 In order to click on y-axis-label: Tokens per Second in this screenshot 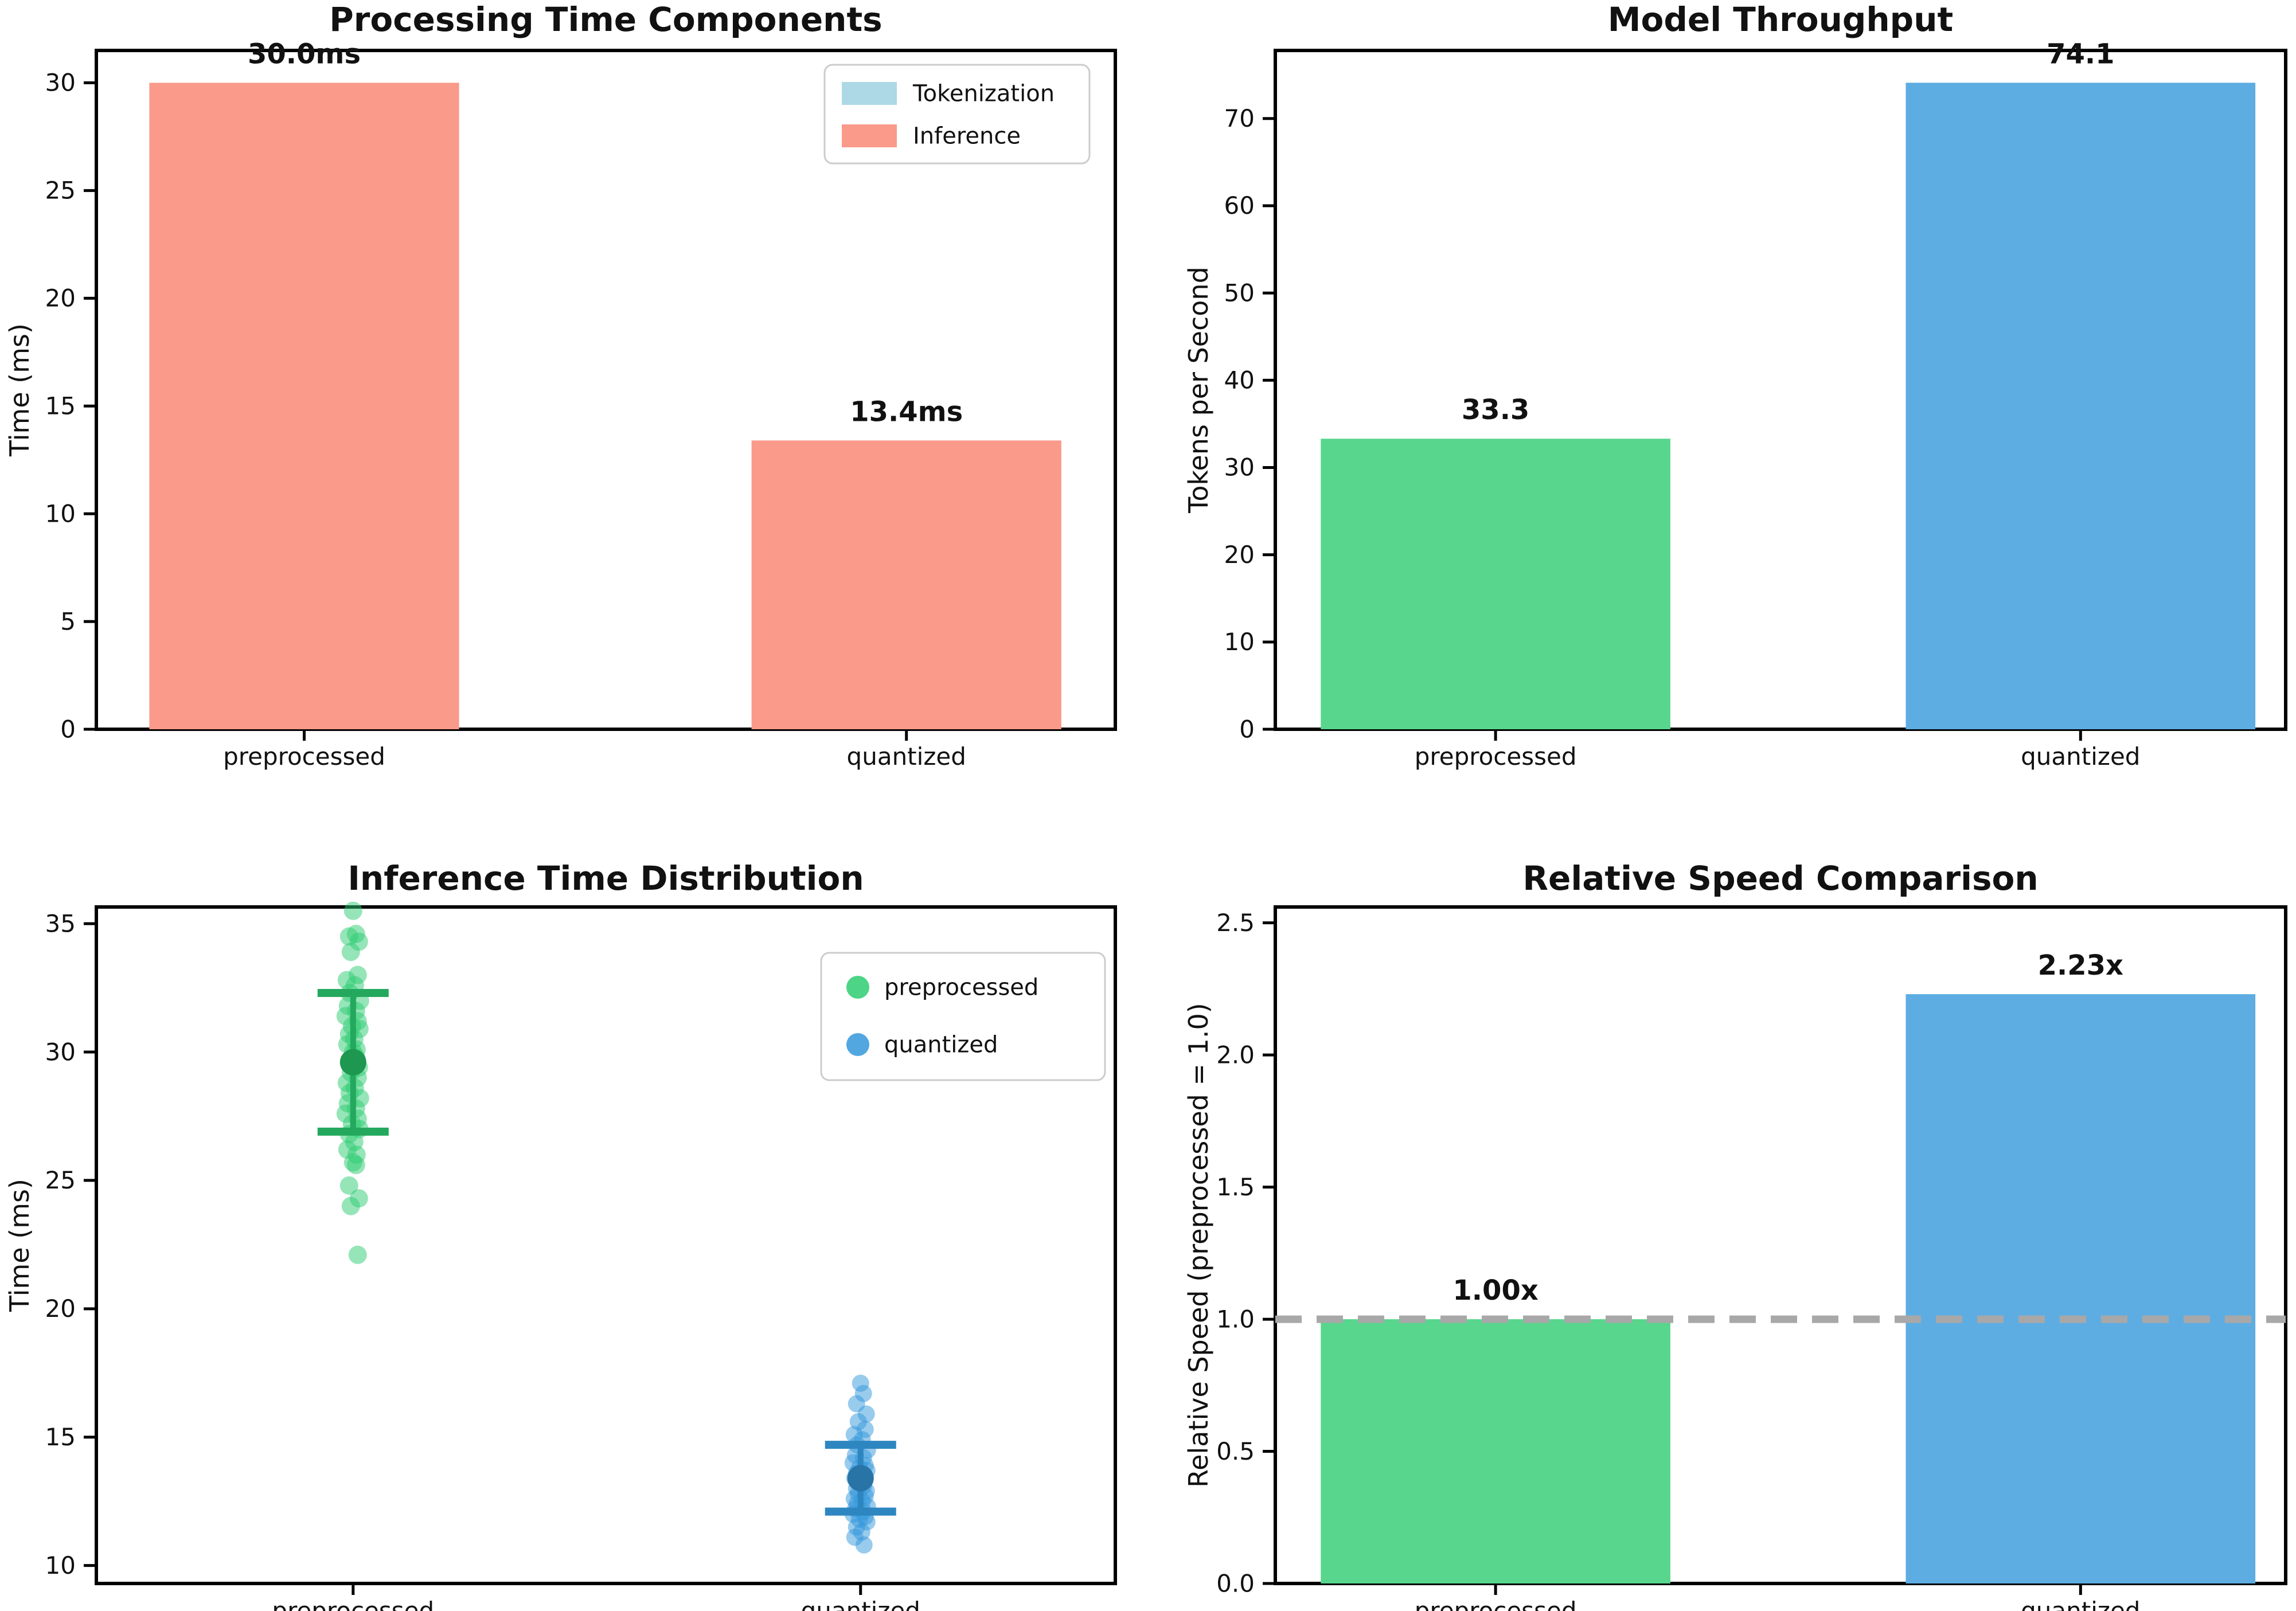, I will do `click(1199, 390)`.